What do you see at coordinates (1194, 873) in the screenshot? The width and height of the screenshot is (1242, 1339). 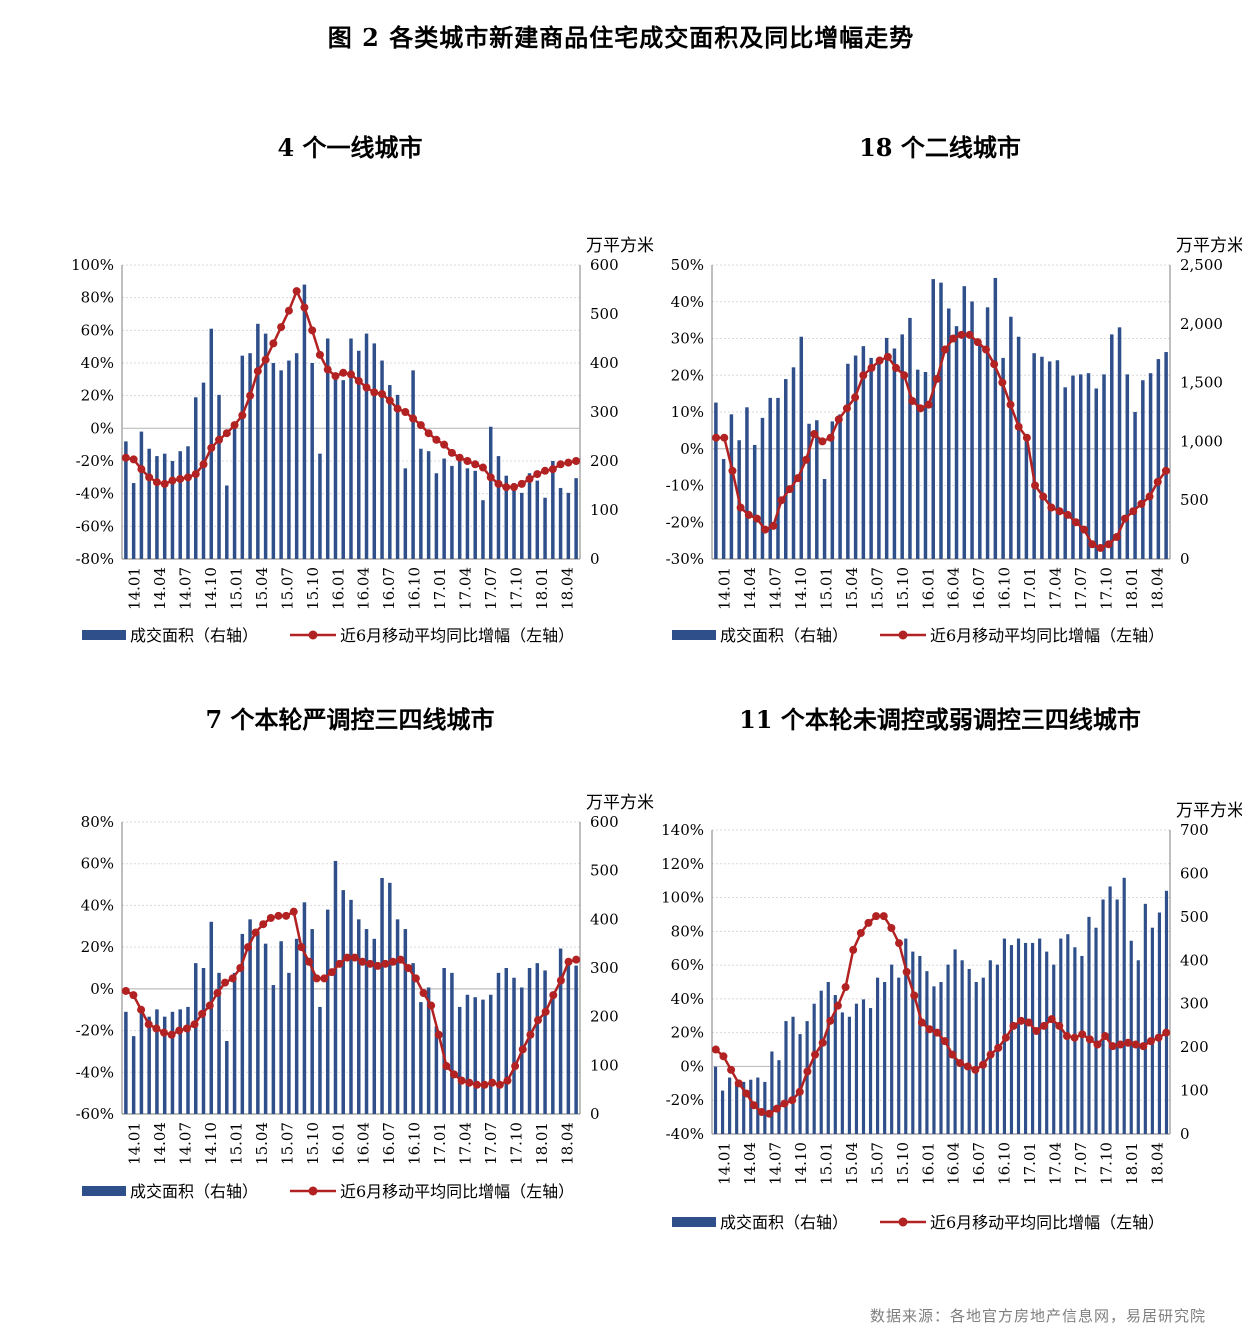 I see `right-tick-label: 600` at bounding box center [1194, 873].